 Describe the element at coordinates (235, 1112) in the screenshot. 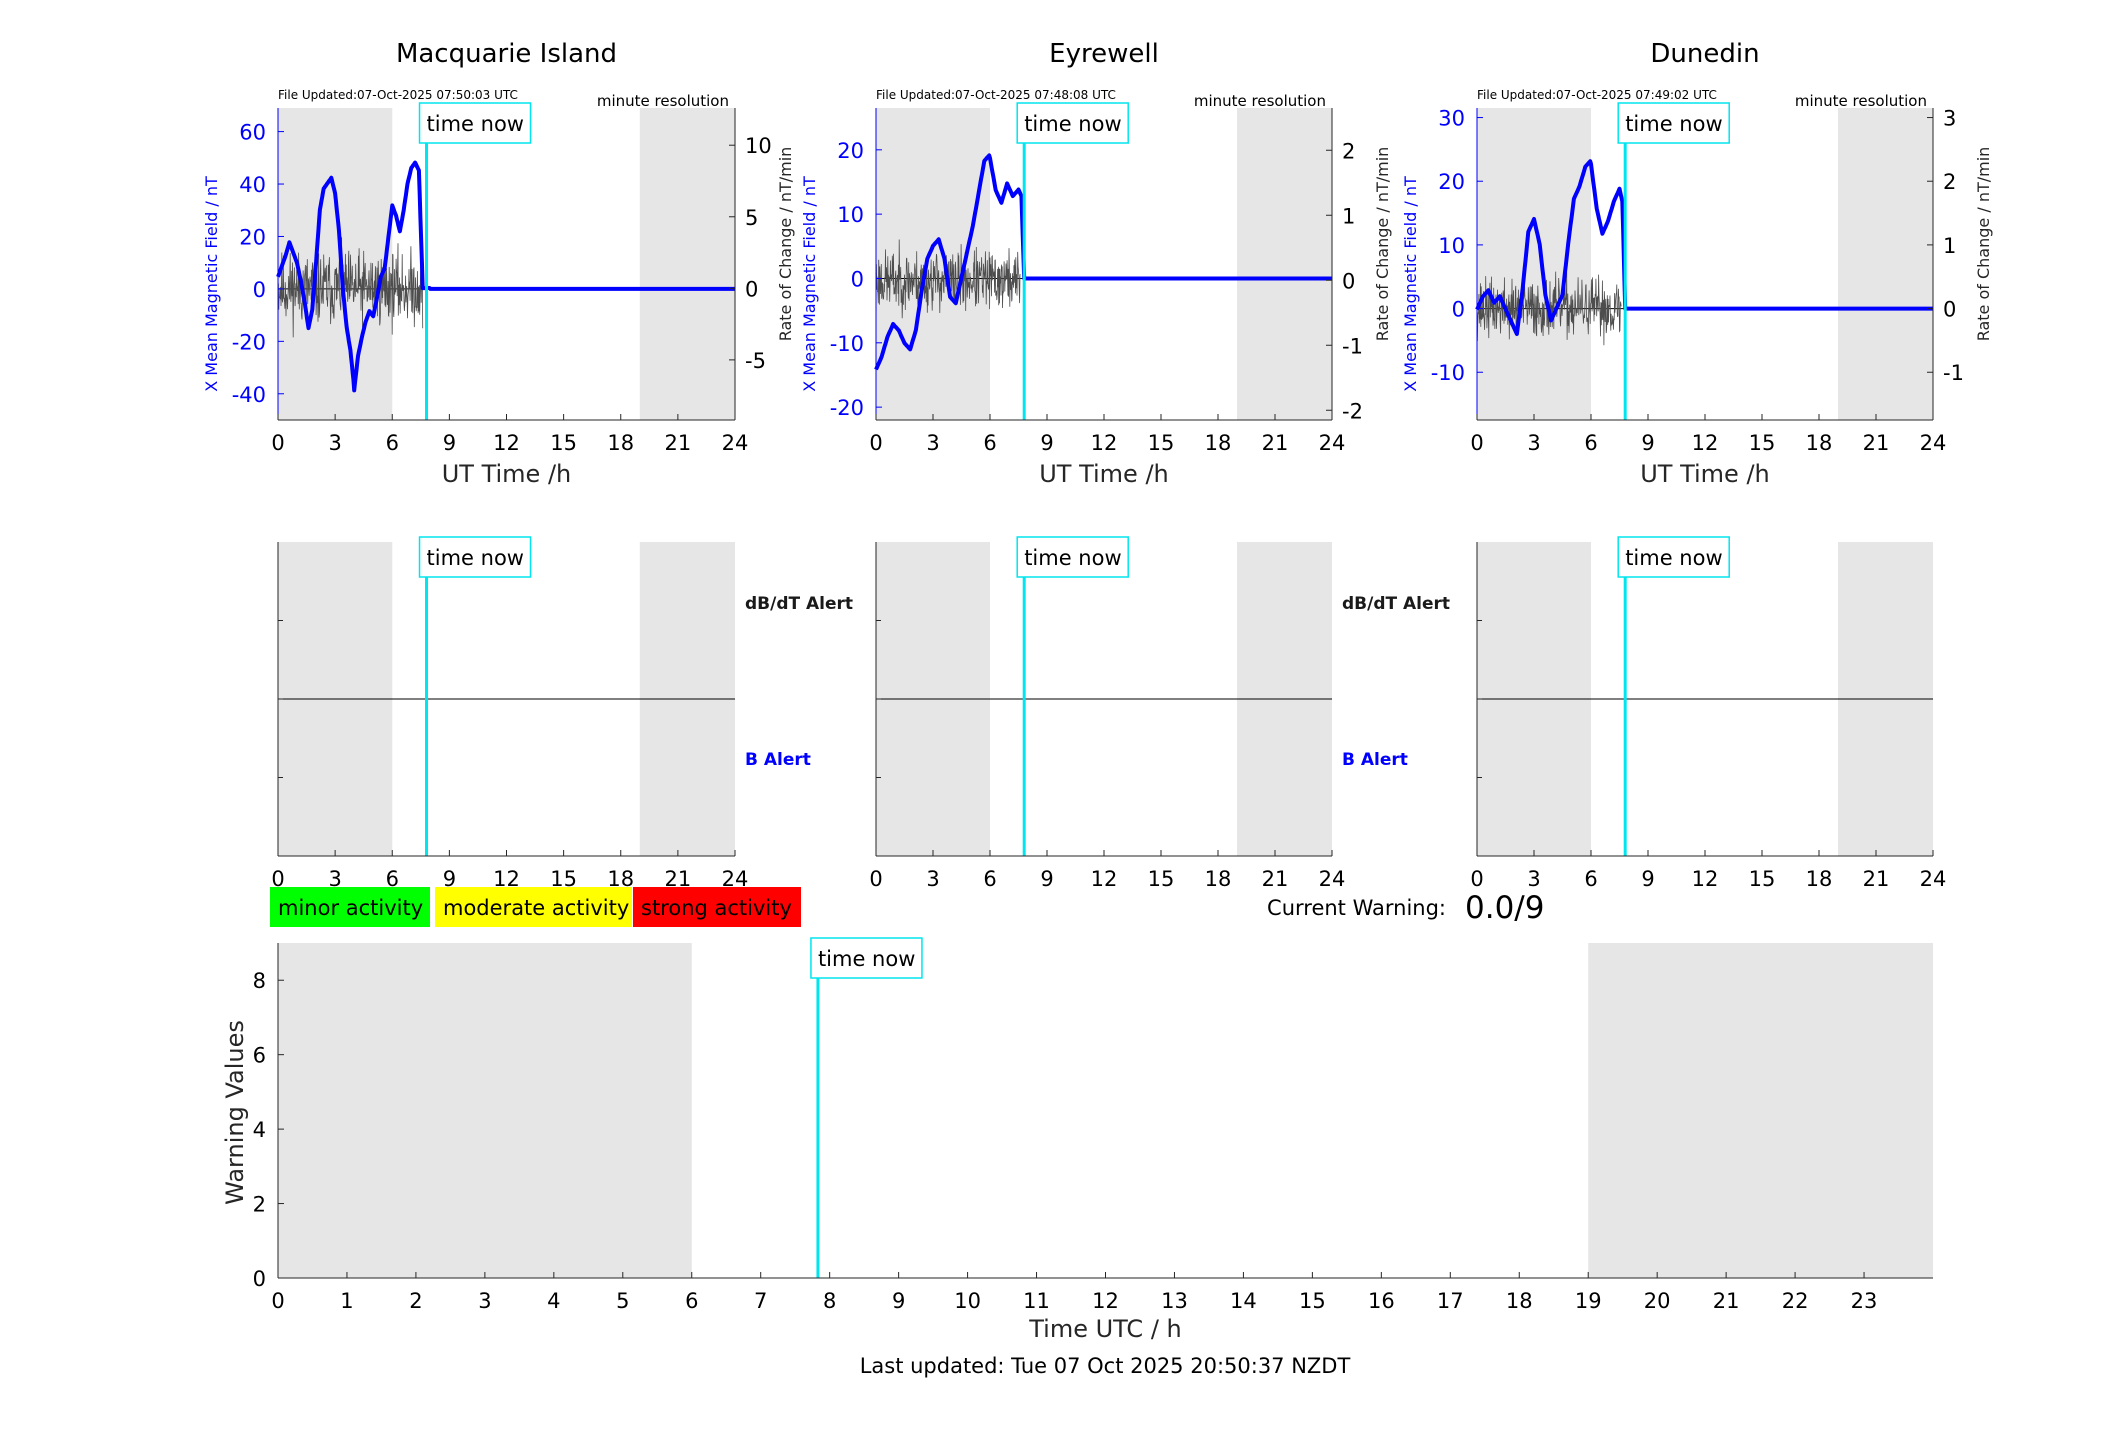

I see `y-axis-label: Warning Values` at that location.